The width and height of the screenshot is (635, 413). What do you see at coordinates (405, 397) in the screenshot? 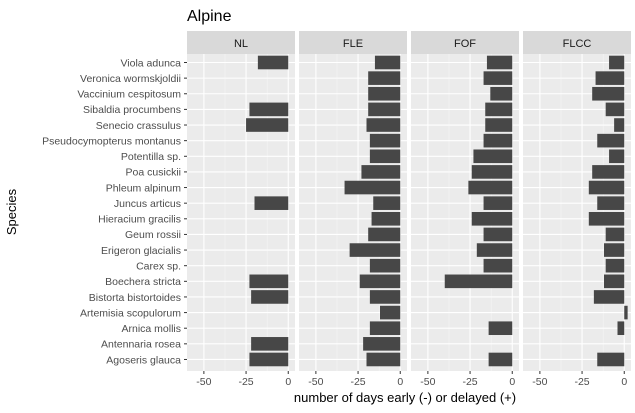
I see `x-axis-title: number of days early (-) or delayed (+)` at bounding box center [405, 397].